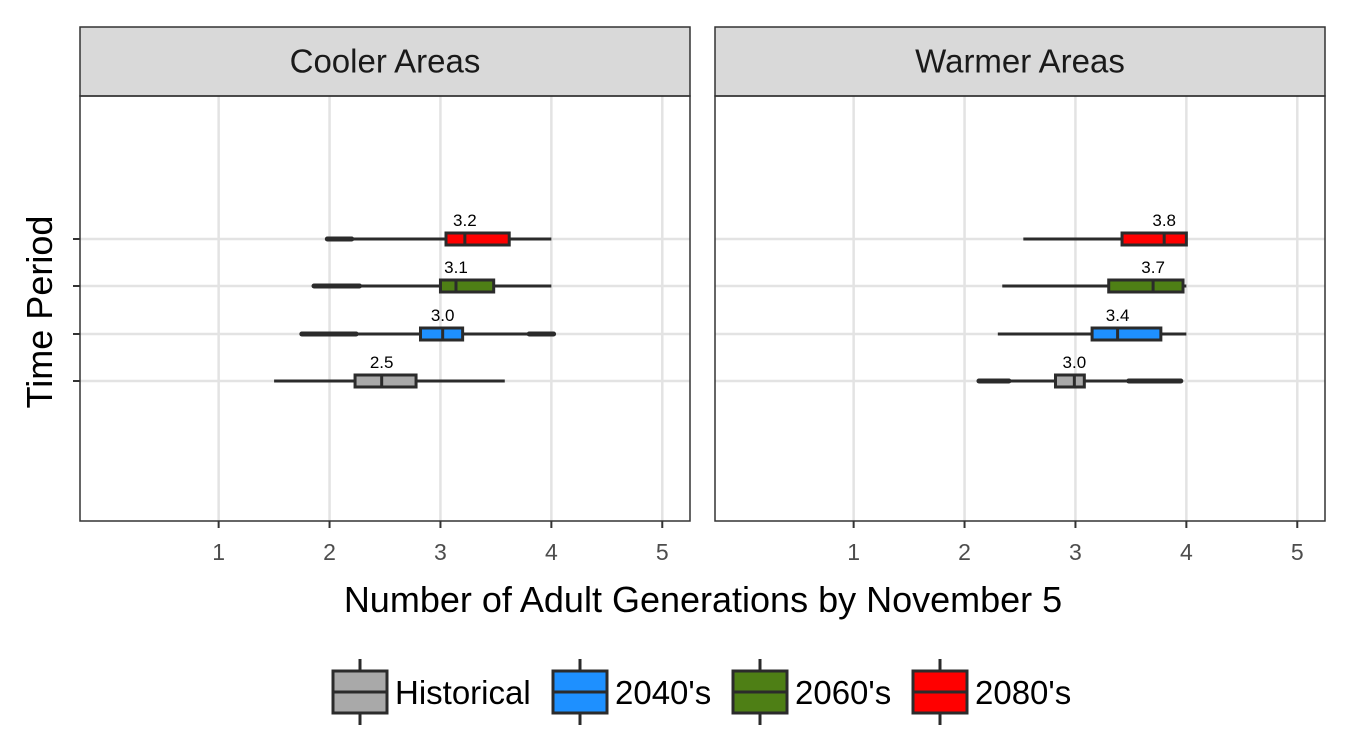 The height and width of the screenshot is (750, 1350). What do you see at coordinates (382, 362) in the screenshot?
I see `median-label: 2.5` at bounding box center [382, 362].